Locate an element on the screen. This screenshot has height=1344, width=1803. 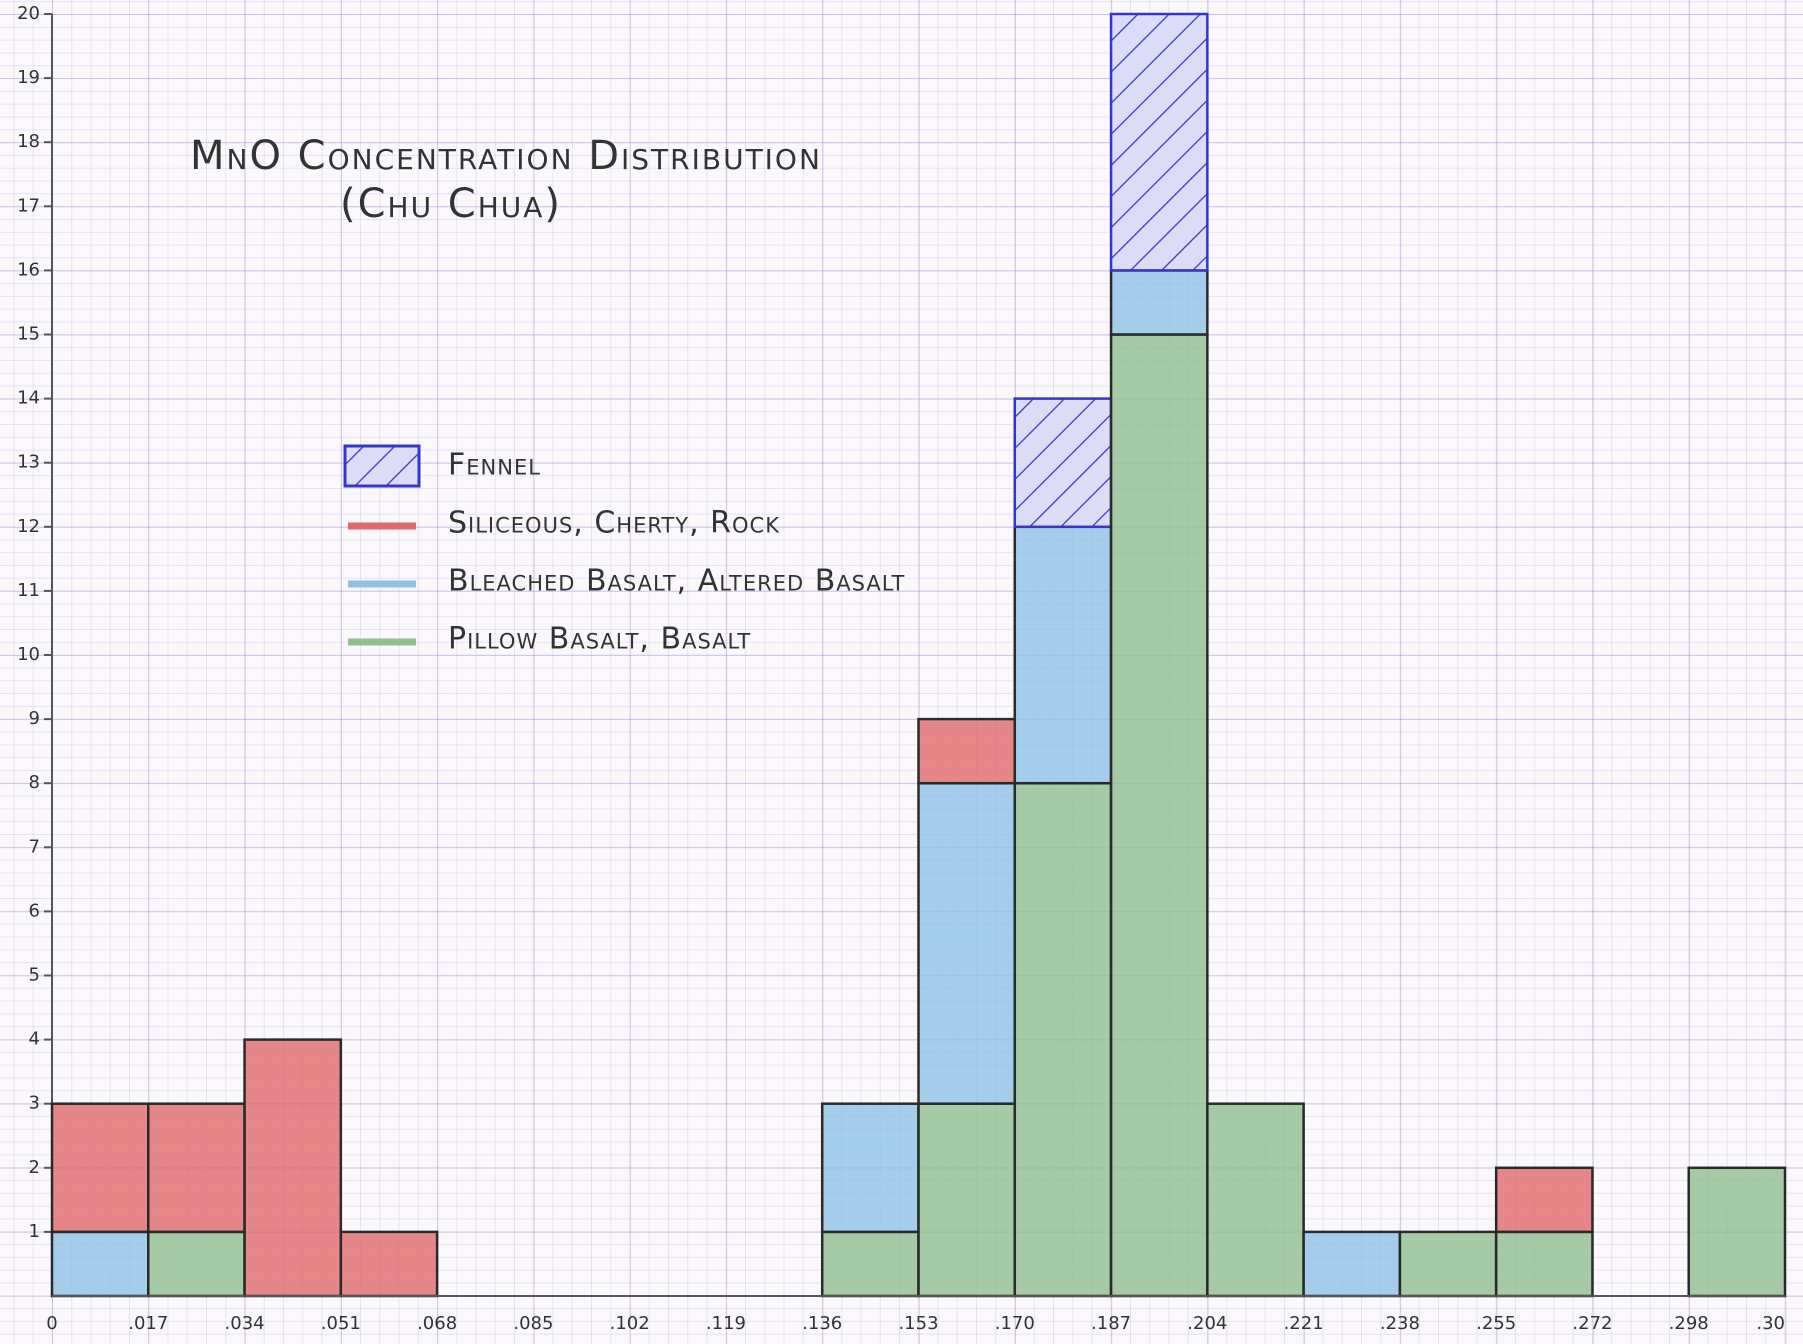
y-tick-label: 15 is located at coordinates (28, 334).